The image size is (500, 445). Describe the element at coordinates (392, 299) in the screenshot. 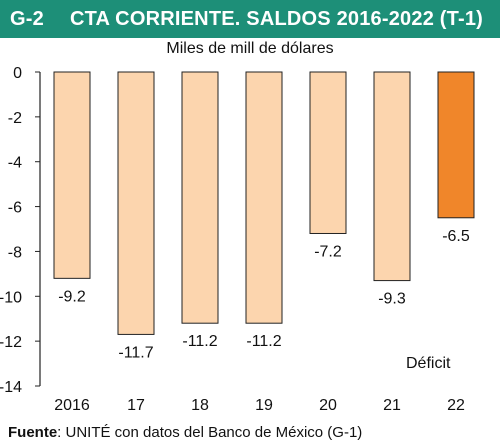

I see `bar-value-label: -9.3` at that location.